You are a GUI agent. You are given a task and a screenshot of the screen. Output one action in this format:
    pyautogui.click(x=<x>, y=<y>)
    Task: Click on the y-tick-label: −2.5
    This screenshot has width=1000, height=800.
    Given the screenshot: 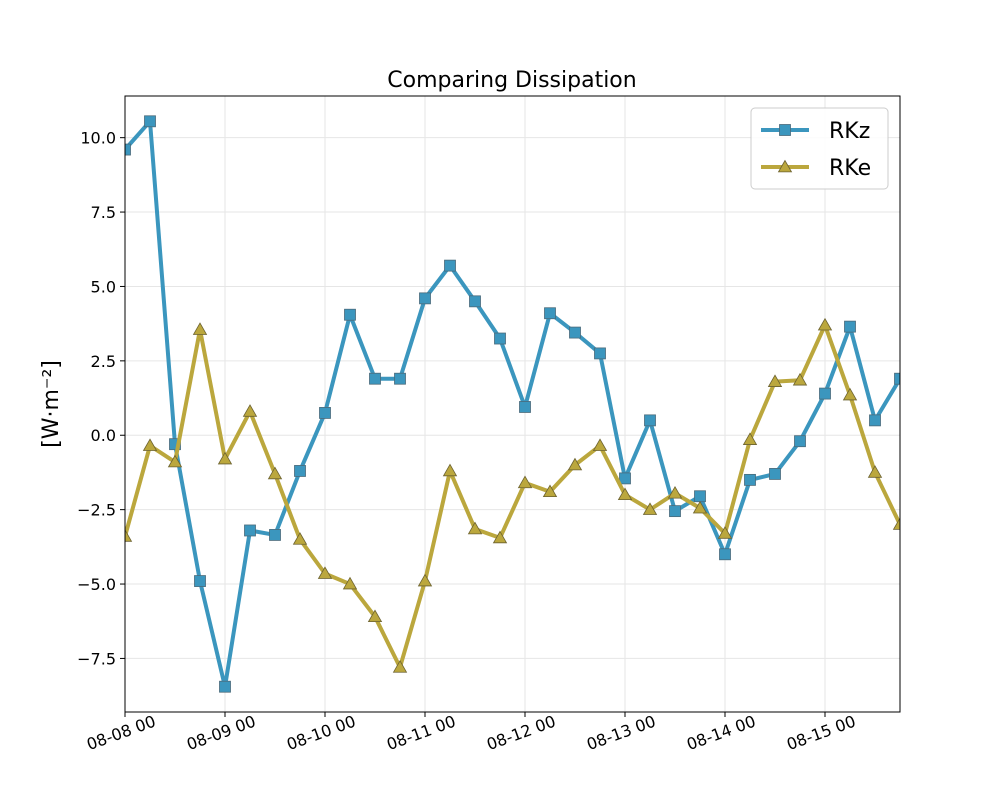 What is the action you would take?
    pyautogui.click(x=96, y=510)
    